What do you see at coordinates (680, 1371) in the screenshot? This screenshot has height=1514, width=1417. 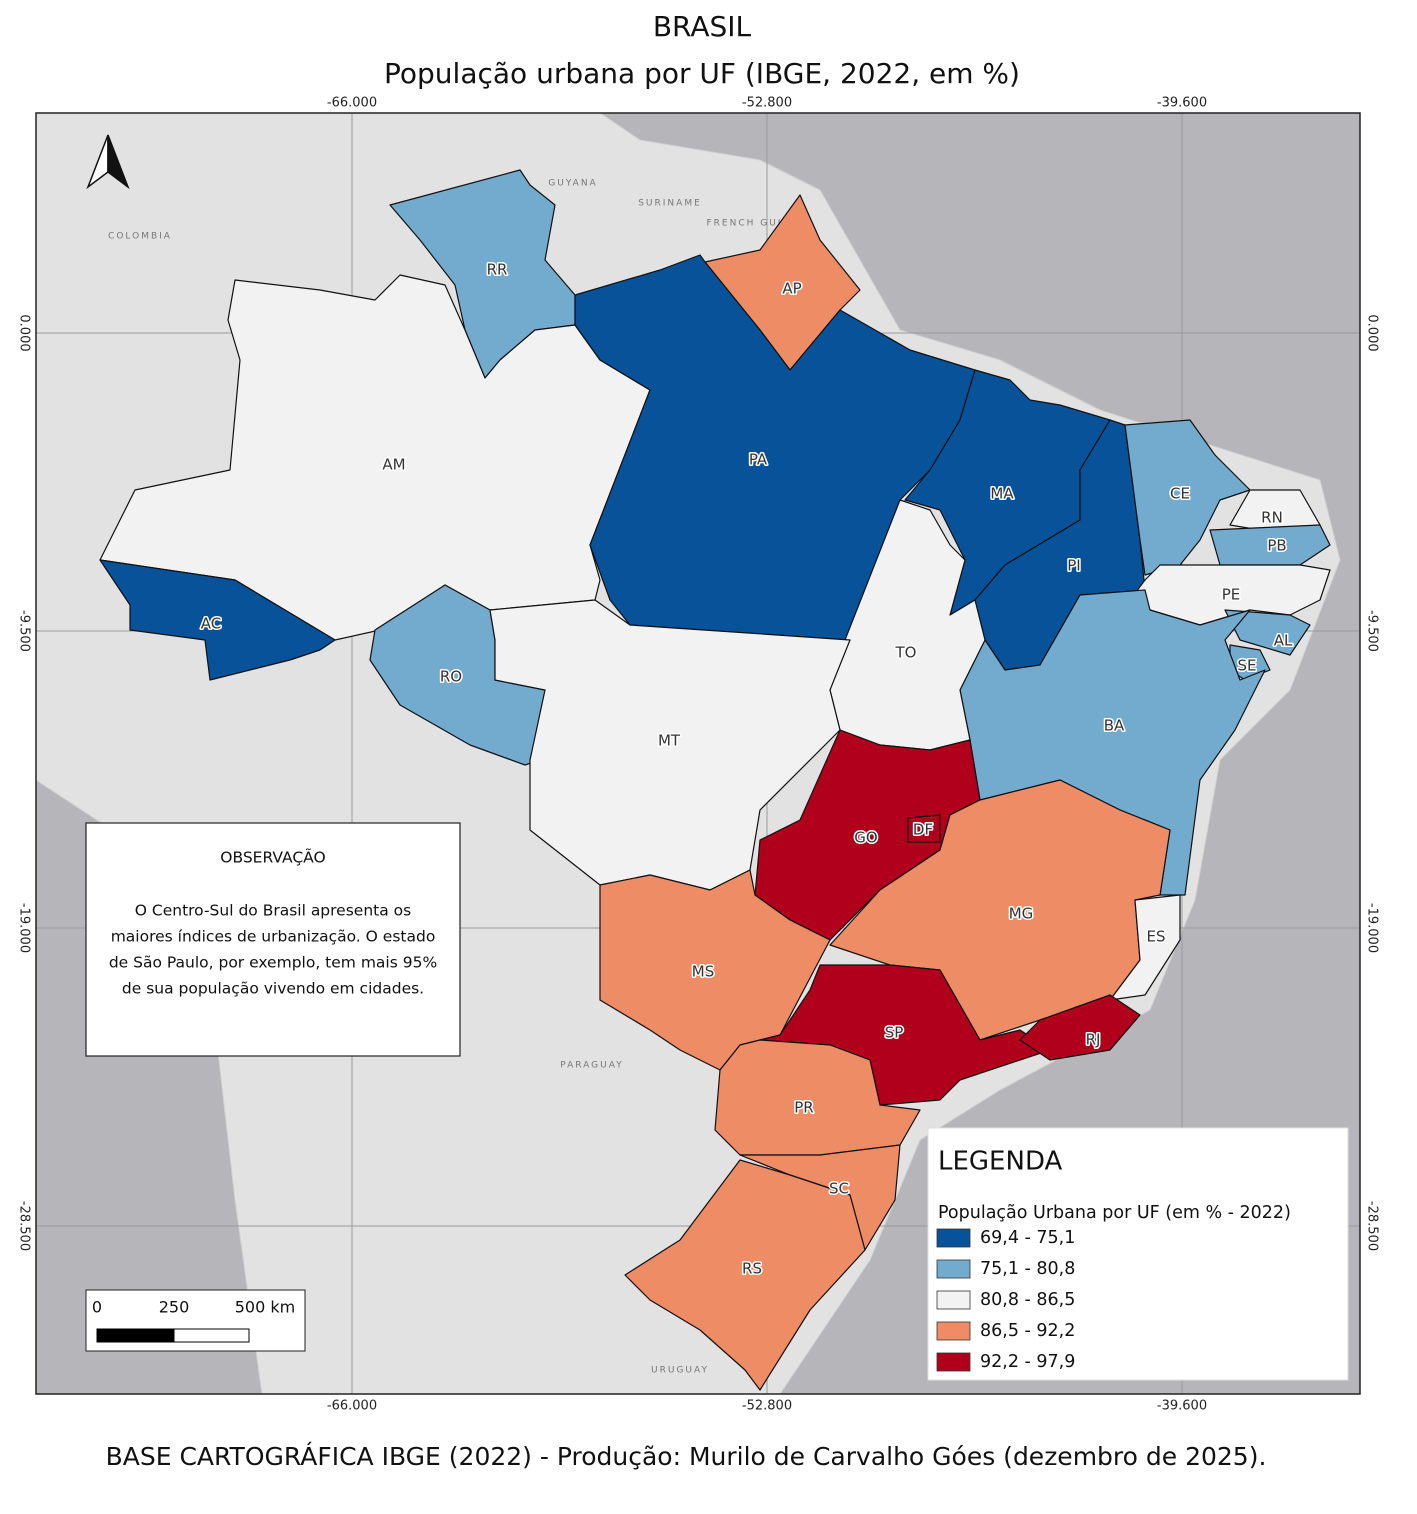 I see `country-label: URUGUAY` at bounding box center [680, 1371].